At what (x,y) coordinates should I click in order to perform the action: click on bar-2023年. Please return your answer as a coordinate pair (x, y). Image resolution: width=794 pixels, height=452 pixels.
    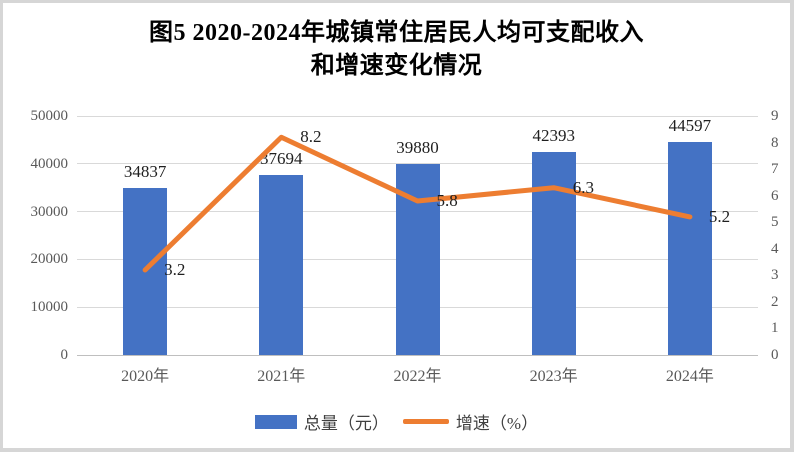
    Looking at the image, I should click on (553, 253).